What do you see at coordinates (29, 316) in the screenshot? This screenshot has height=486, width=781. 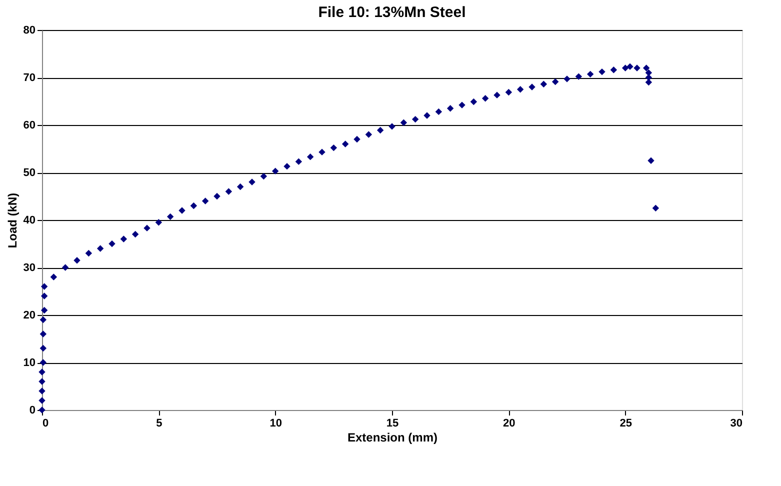 I see `y-tick-label: 20` at bounding box center [29, 316].